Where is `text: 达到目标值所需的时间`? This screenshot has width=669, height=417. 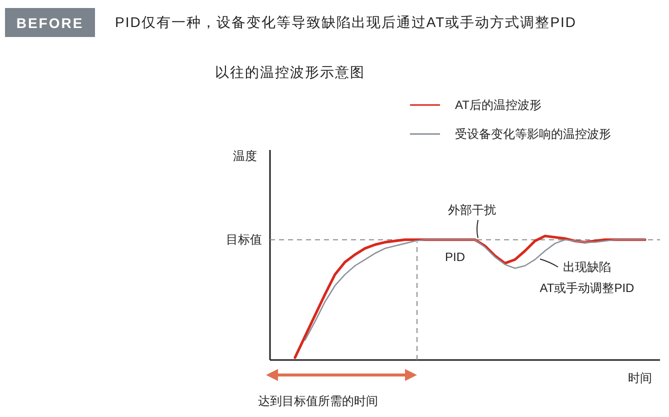
text: 达到目标值所需的时间 is located at coordinates (318, 401).